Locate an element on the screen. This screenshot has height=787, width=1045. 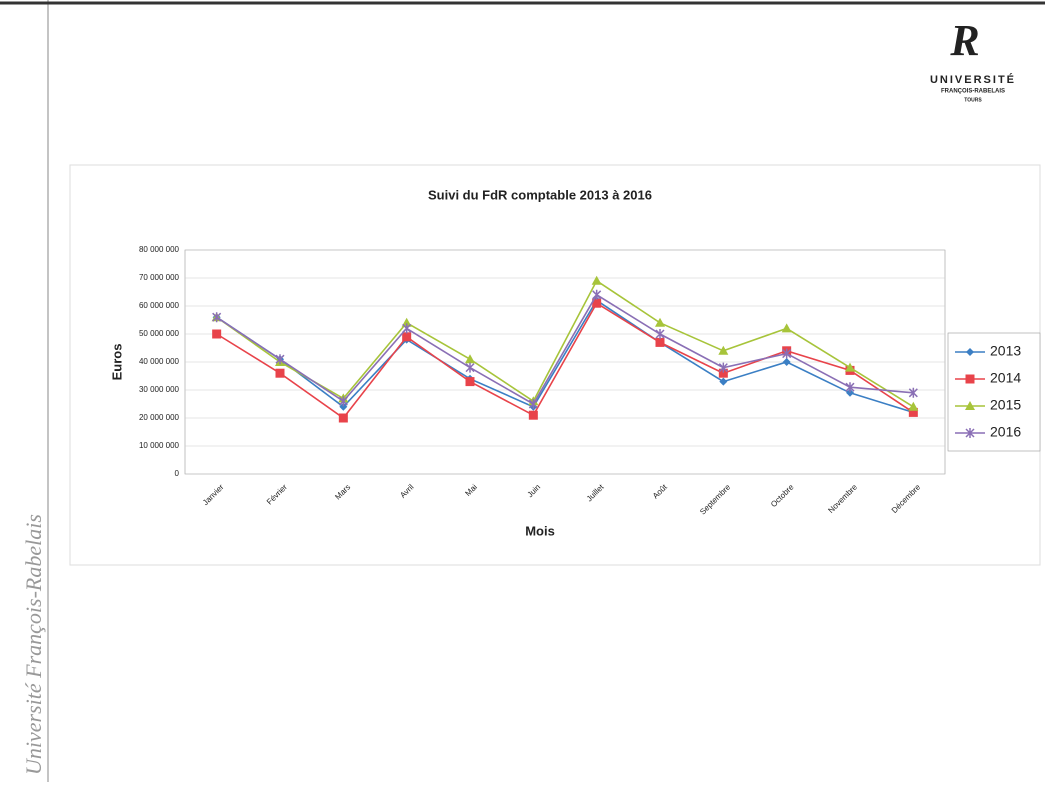
logo-name: UNIVERSITÉ is located at coordinates (973, 79).